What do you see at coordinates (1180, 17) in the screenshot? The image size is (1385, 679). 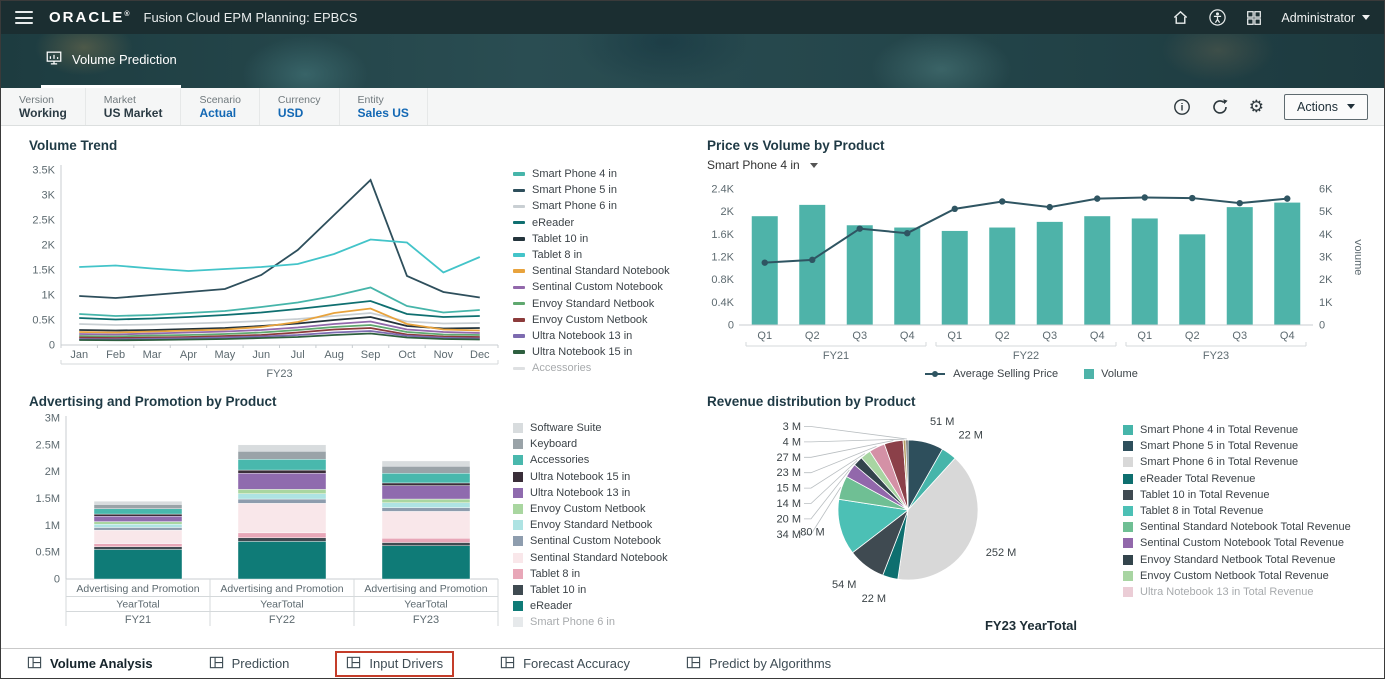 I see `home-icon` at bounding box center [1180, 17].